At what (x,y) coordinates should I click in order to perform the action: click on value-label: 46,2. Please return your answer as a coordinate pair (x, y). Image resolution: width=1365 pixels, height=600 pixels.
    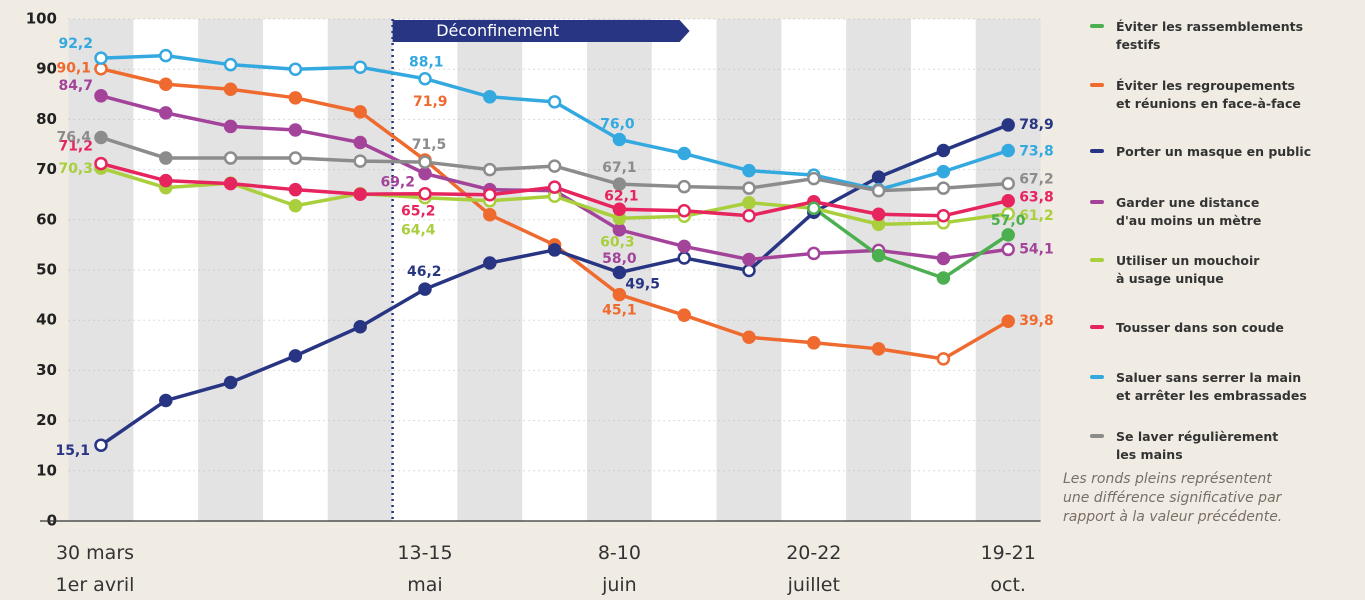
    Looking at the image, I should click on (424, 272).